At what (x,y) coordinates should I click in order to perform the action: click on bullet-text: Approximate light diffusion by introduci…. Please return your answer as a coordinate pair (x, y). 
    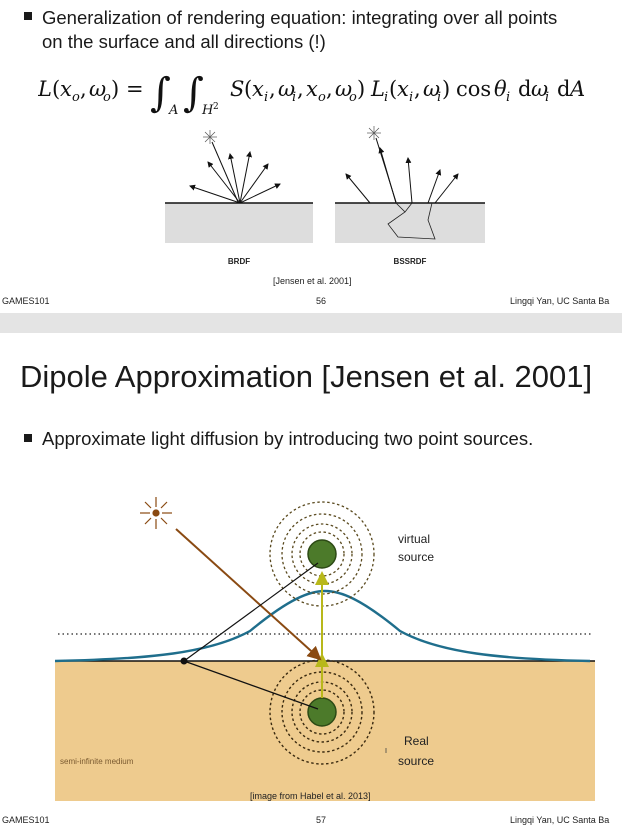
    Looking at the image, I should click on (288, 438).